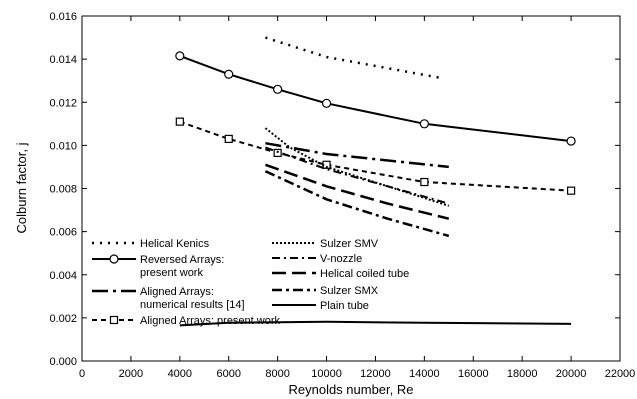 This screenshot has height=399, width=637. Describe the element at coordinates (349, 291) in the screenshot. I see `legend-label: Sulzer SMX` at that location.